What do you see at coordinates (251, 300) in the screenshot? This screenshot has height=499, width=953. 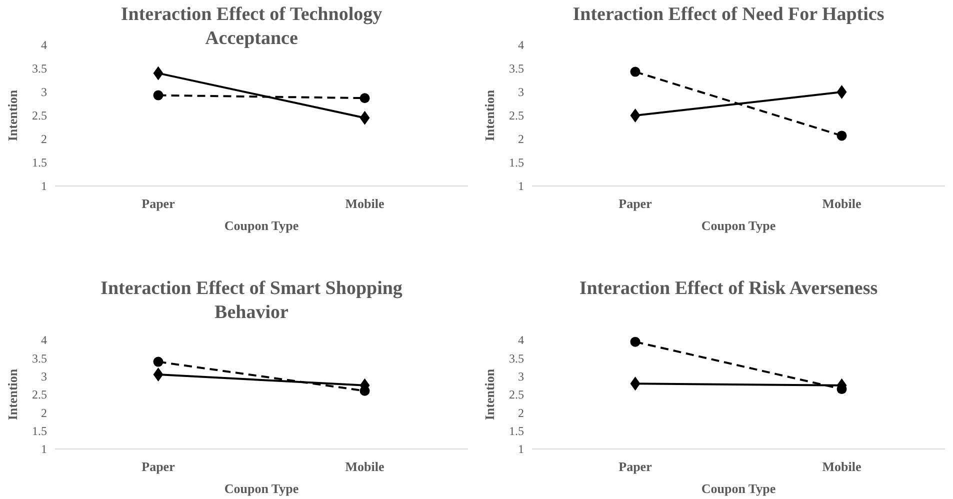 I see `chart-title: Interaction Effect of Smart Shopping Behavior` at bounding box center [251, 300].